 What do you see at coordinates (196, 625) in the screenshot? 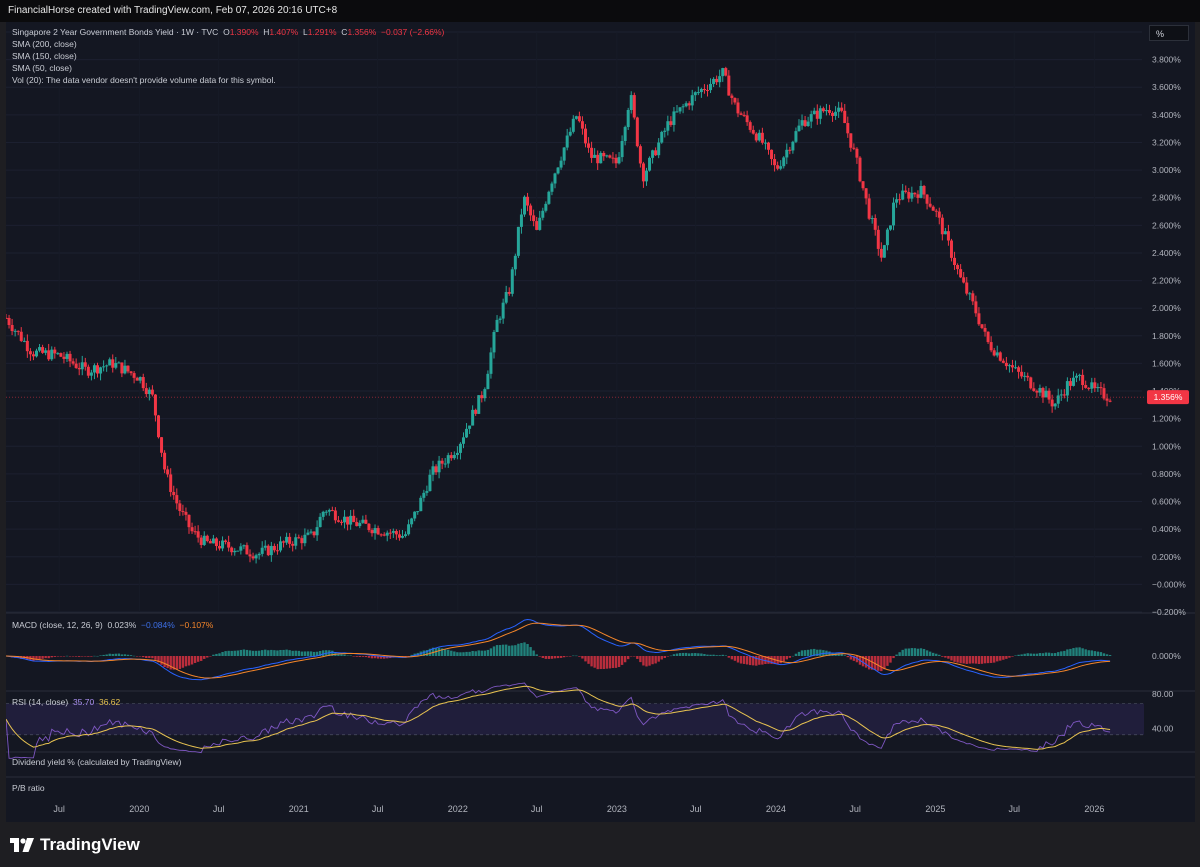
I see `macd-signal-value: −0.107%` at bounding box center [196, 625].